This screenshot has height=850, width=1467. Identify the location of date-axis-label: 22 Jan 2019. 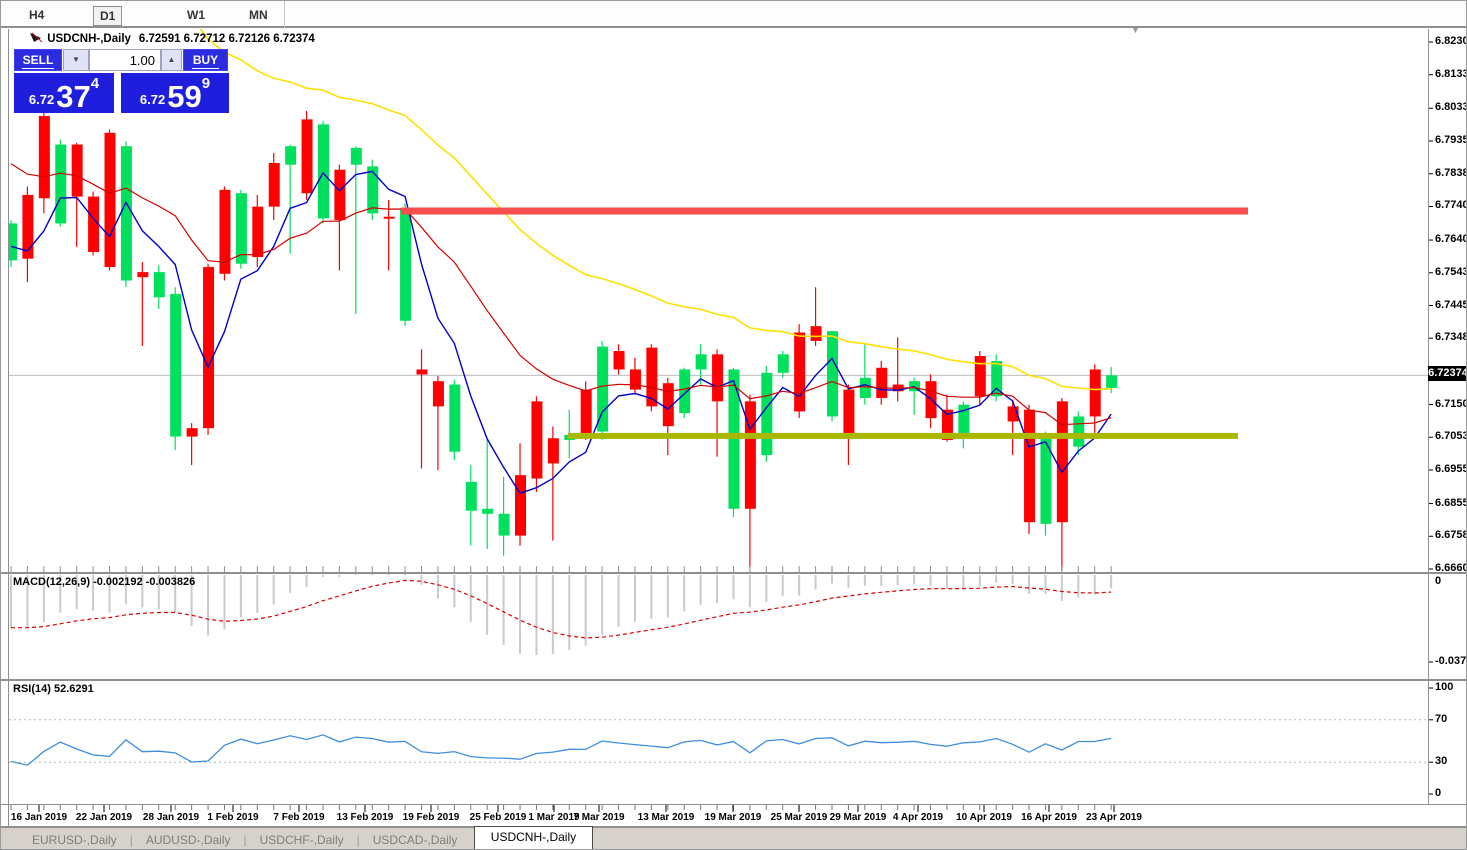
(104, 817).